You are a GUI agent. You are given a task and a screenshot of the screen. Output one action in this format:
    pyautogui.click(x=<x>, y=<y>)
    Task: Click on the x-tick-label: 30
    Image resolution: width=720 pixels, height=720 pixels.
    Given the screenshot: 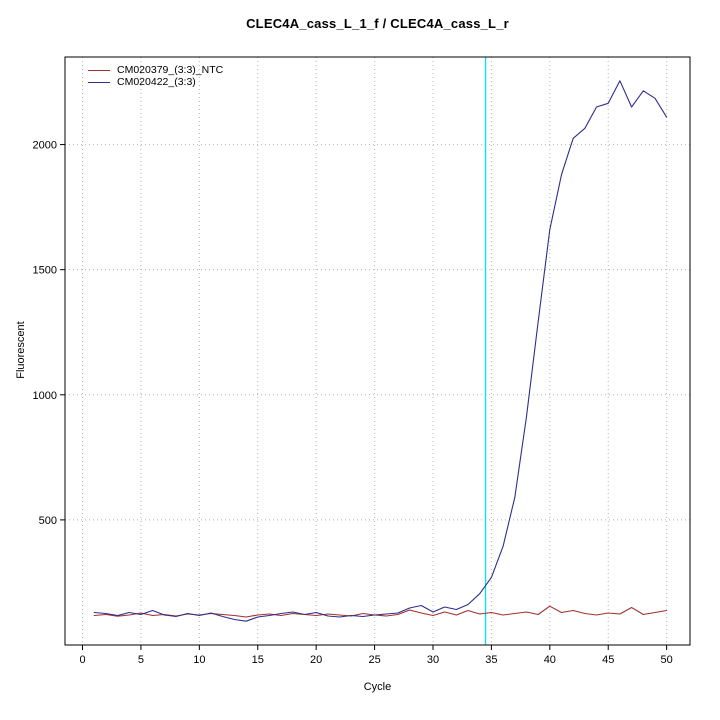 What is the action you would take?
    pyautogui.click(x=433, y=660)
    